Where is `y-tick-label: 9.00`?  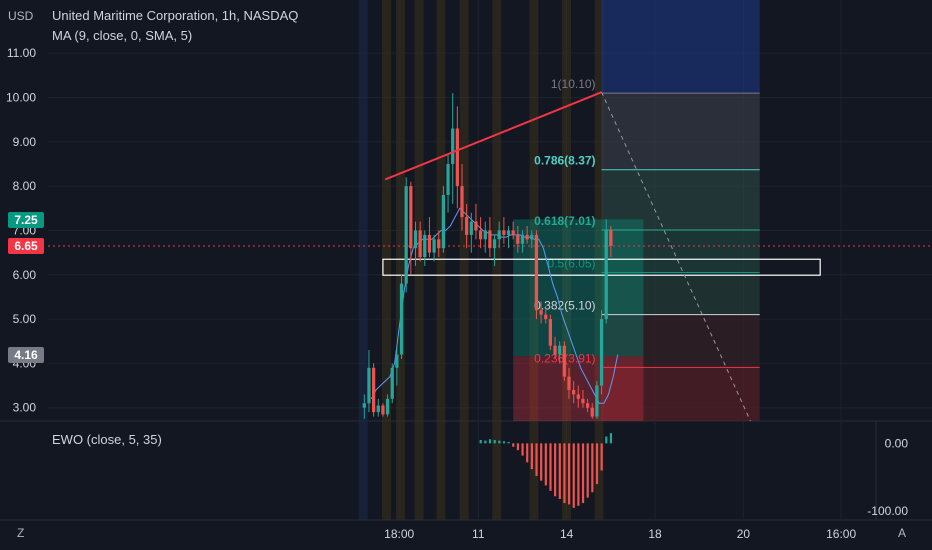
y-tick-label: 9.00 is located at coordinates (25, 142).